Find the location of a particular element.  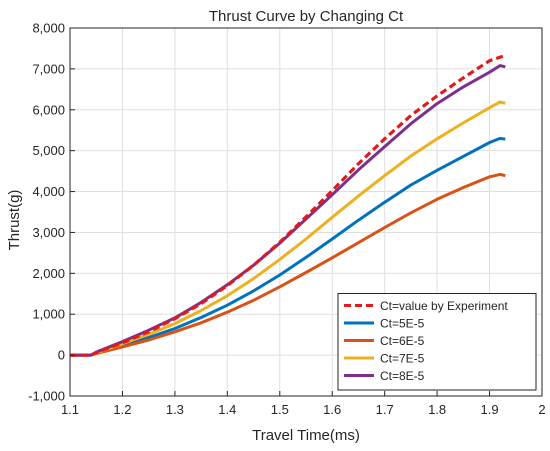

y-axis-title: Thrust(g) is located at coordinates (14, 220).